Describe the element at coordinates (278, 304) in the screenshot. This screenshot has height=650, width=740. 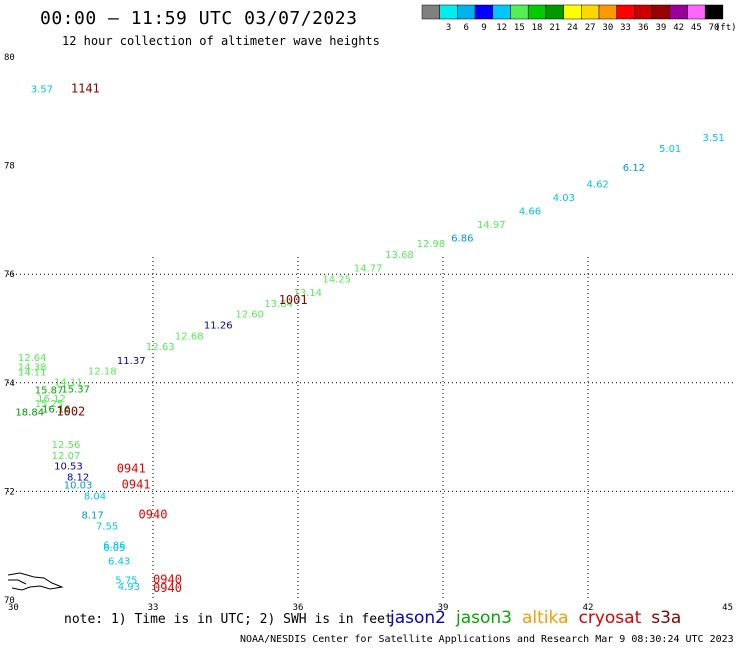
I see `wave-height-label: 13.84` at that location.